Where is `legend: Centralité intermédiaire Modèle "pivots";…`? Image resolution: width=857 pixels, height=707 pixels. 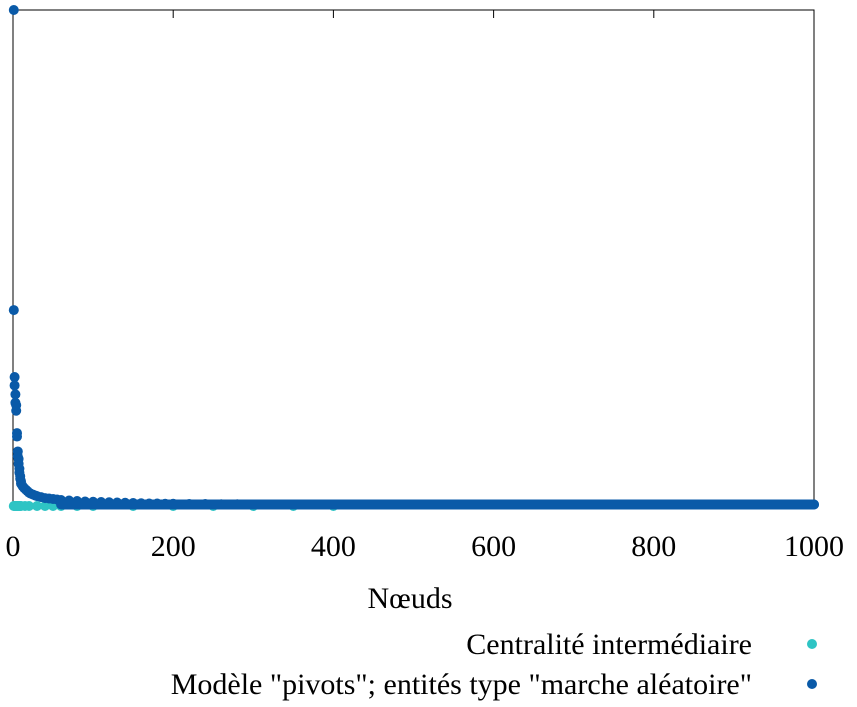 legend: Centralité intermédiaire Modèle "pivots";… is located at coordinates (494, 664).